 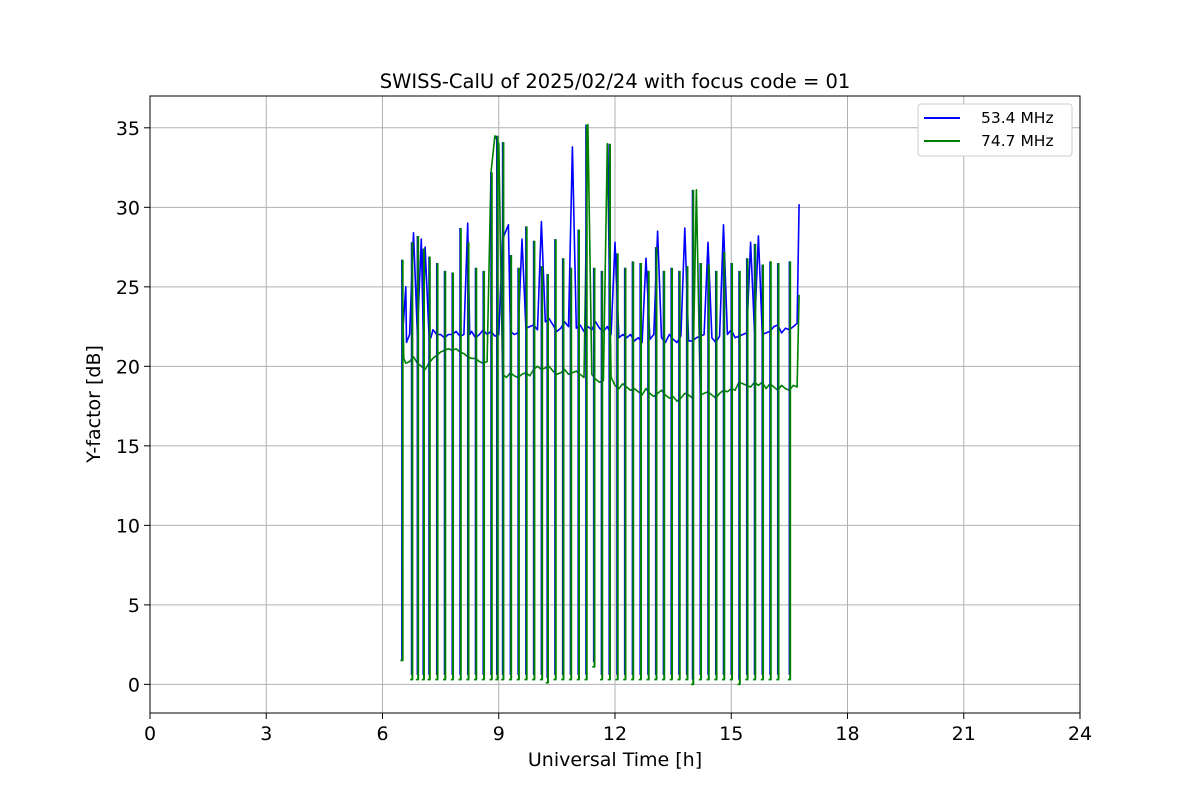 I want to click on legend-label-74-7-mhz: 74.7 MHz, so click(x=1017, y=141).